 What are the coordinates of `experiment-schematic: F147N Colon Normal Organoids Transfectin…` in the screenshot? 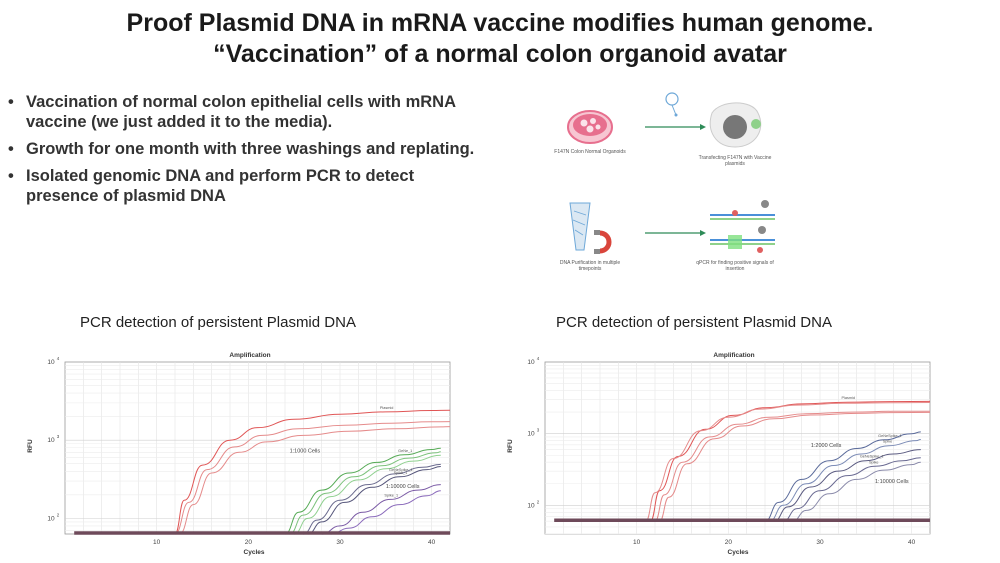 It's located at (687, 190).